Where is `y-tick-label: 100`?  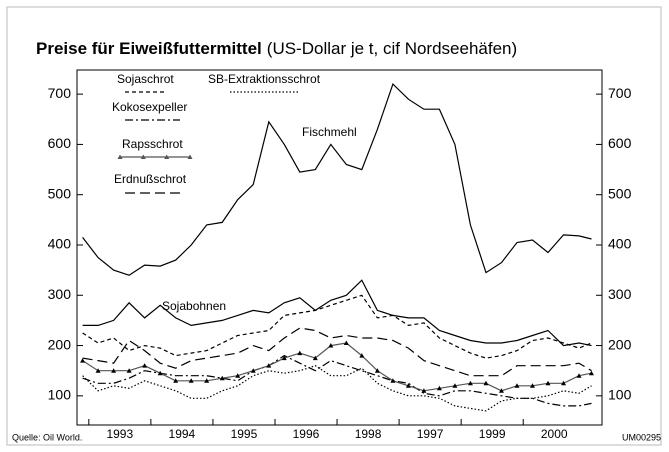 y-tick-label: 100 is located at coordinates (60, 395).